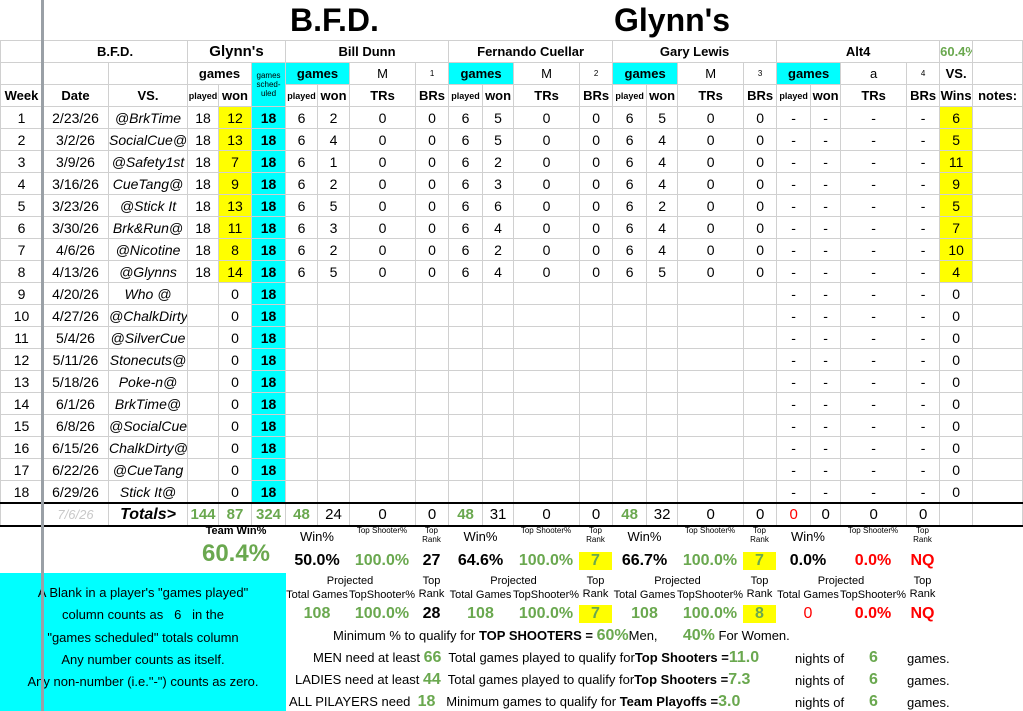 The width and height of the screenshot is (1023, 711). What do you see at coordinates (75, 425) in the screenshot?
I see `date-cell: 6/8/26` at bounding box center [75, 425].